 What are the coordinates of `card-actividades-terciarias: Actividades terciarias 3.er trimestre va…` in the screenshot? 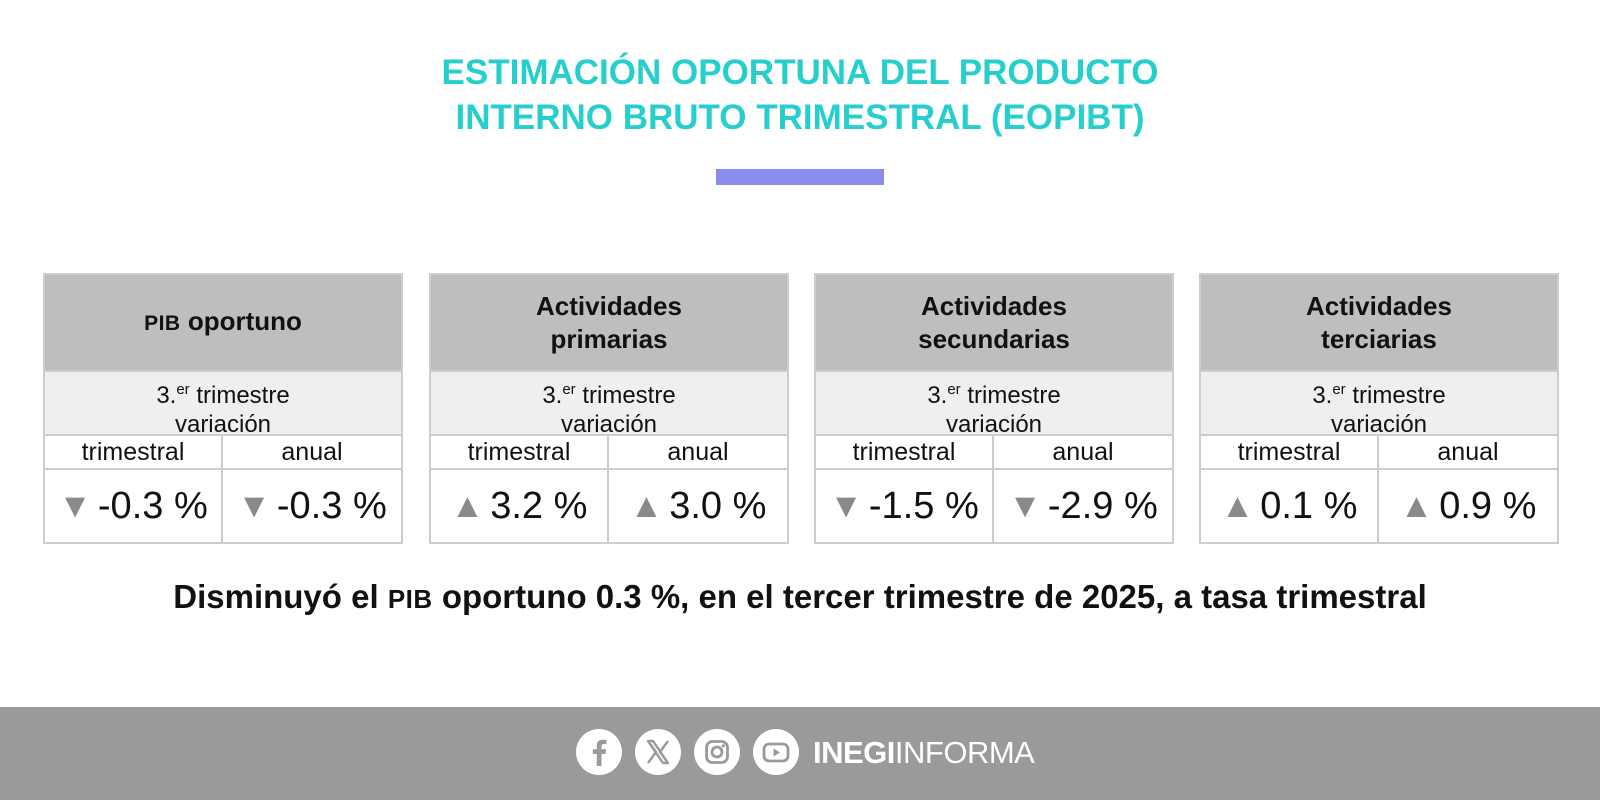 It's located at (1379, 408).